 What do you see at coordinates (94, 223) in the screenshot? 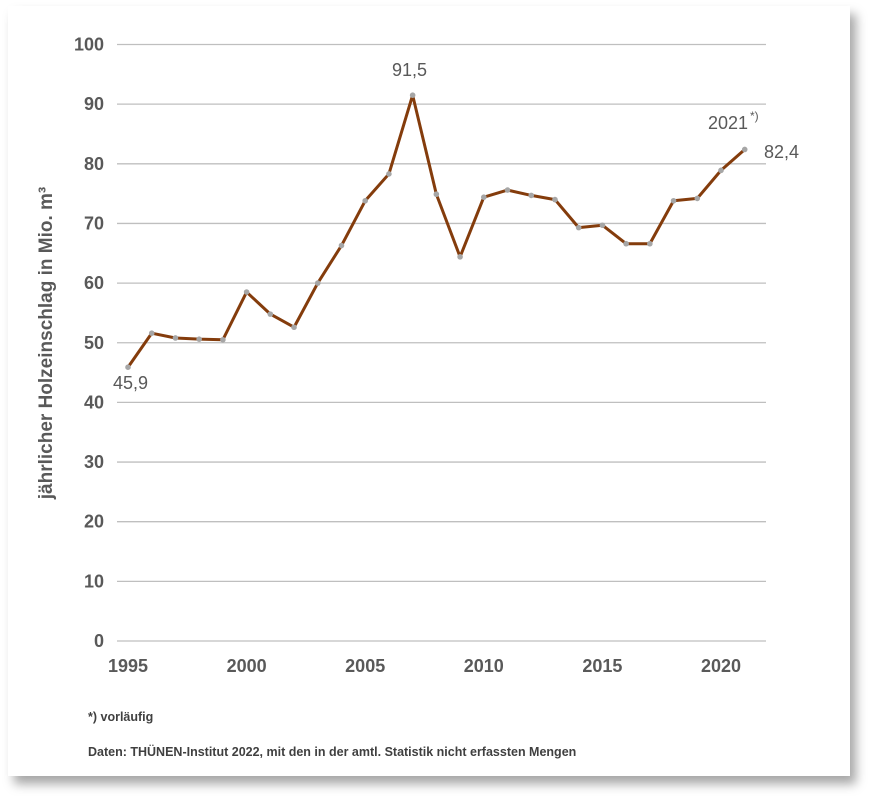
I see `y-tick-label: 70` at bounding box center [94, 223].